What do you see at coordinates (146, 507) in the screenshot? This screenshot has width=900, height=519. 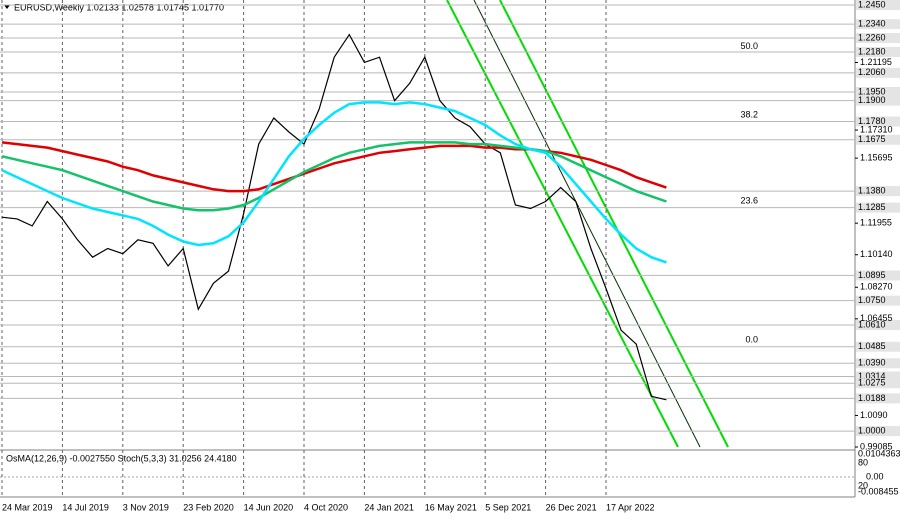 I see `x-tick-label: 3 Nov 2019` at bounding box center [146, 507].